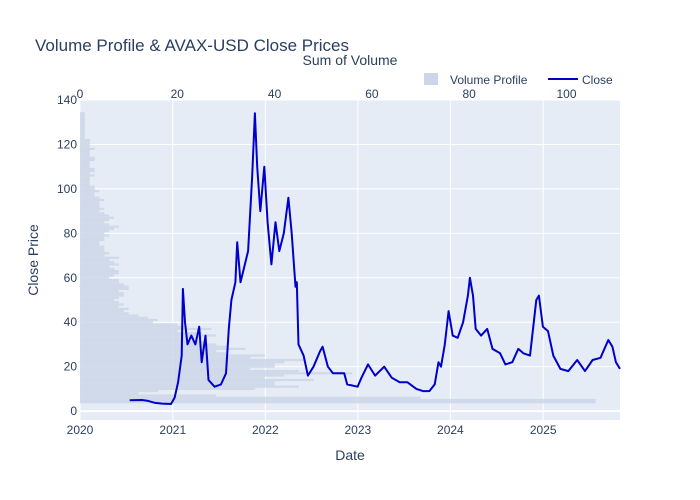  Describe the element at coordinates (597, 80) in the screenshot. I see `legend-label-close: Close` at that location.